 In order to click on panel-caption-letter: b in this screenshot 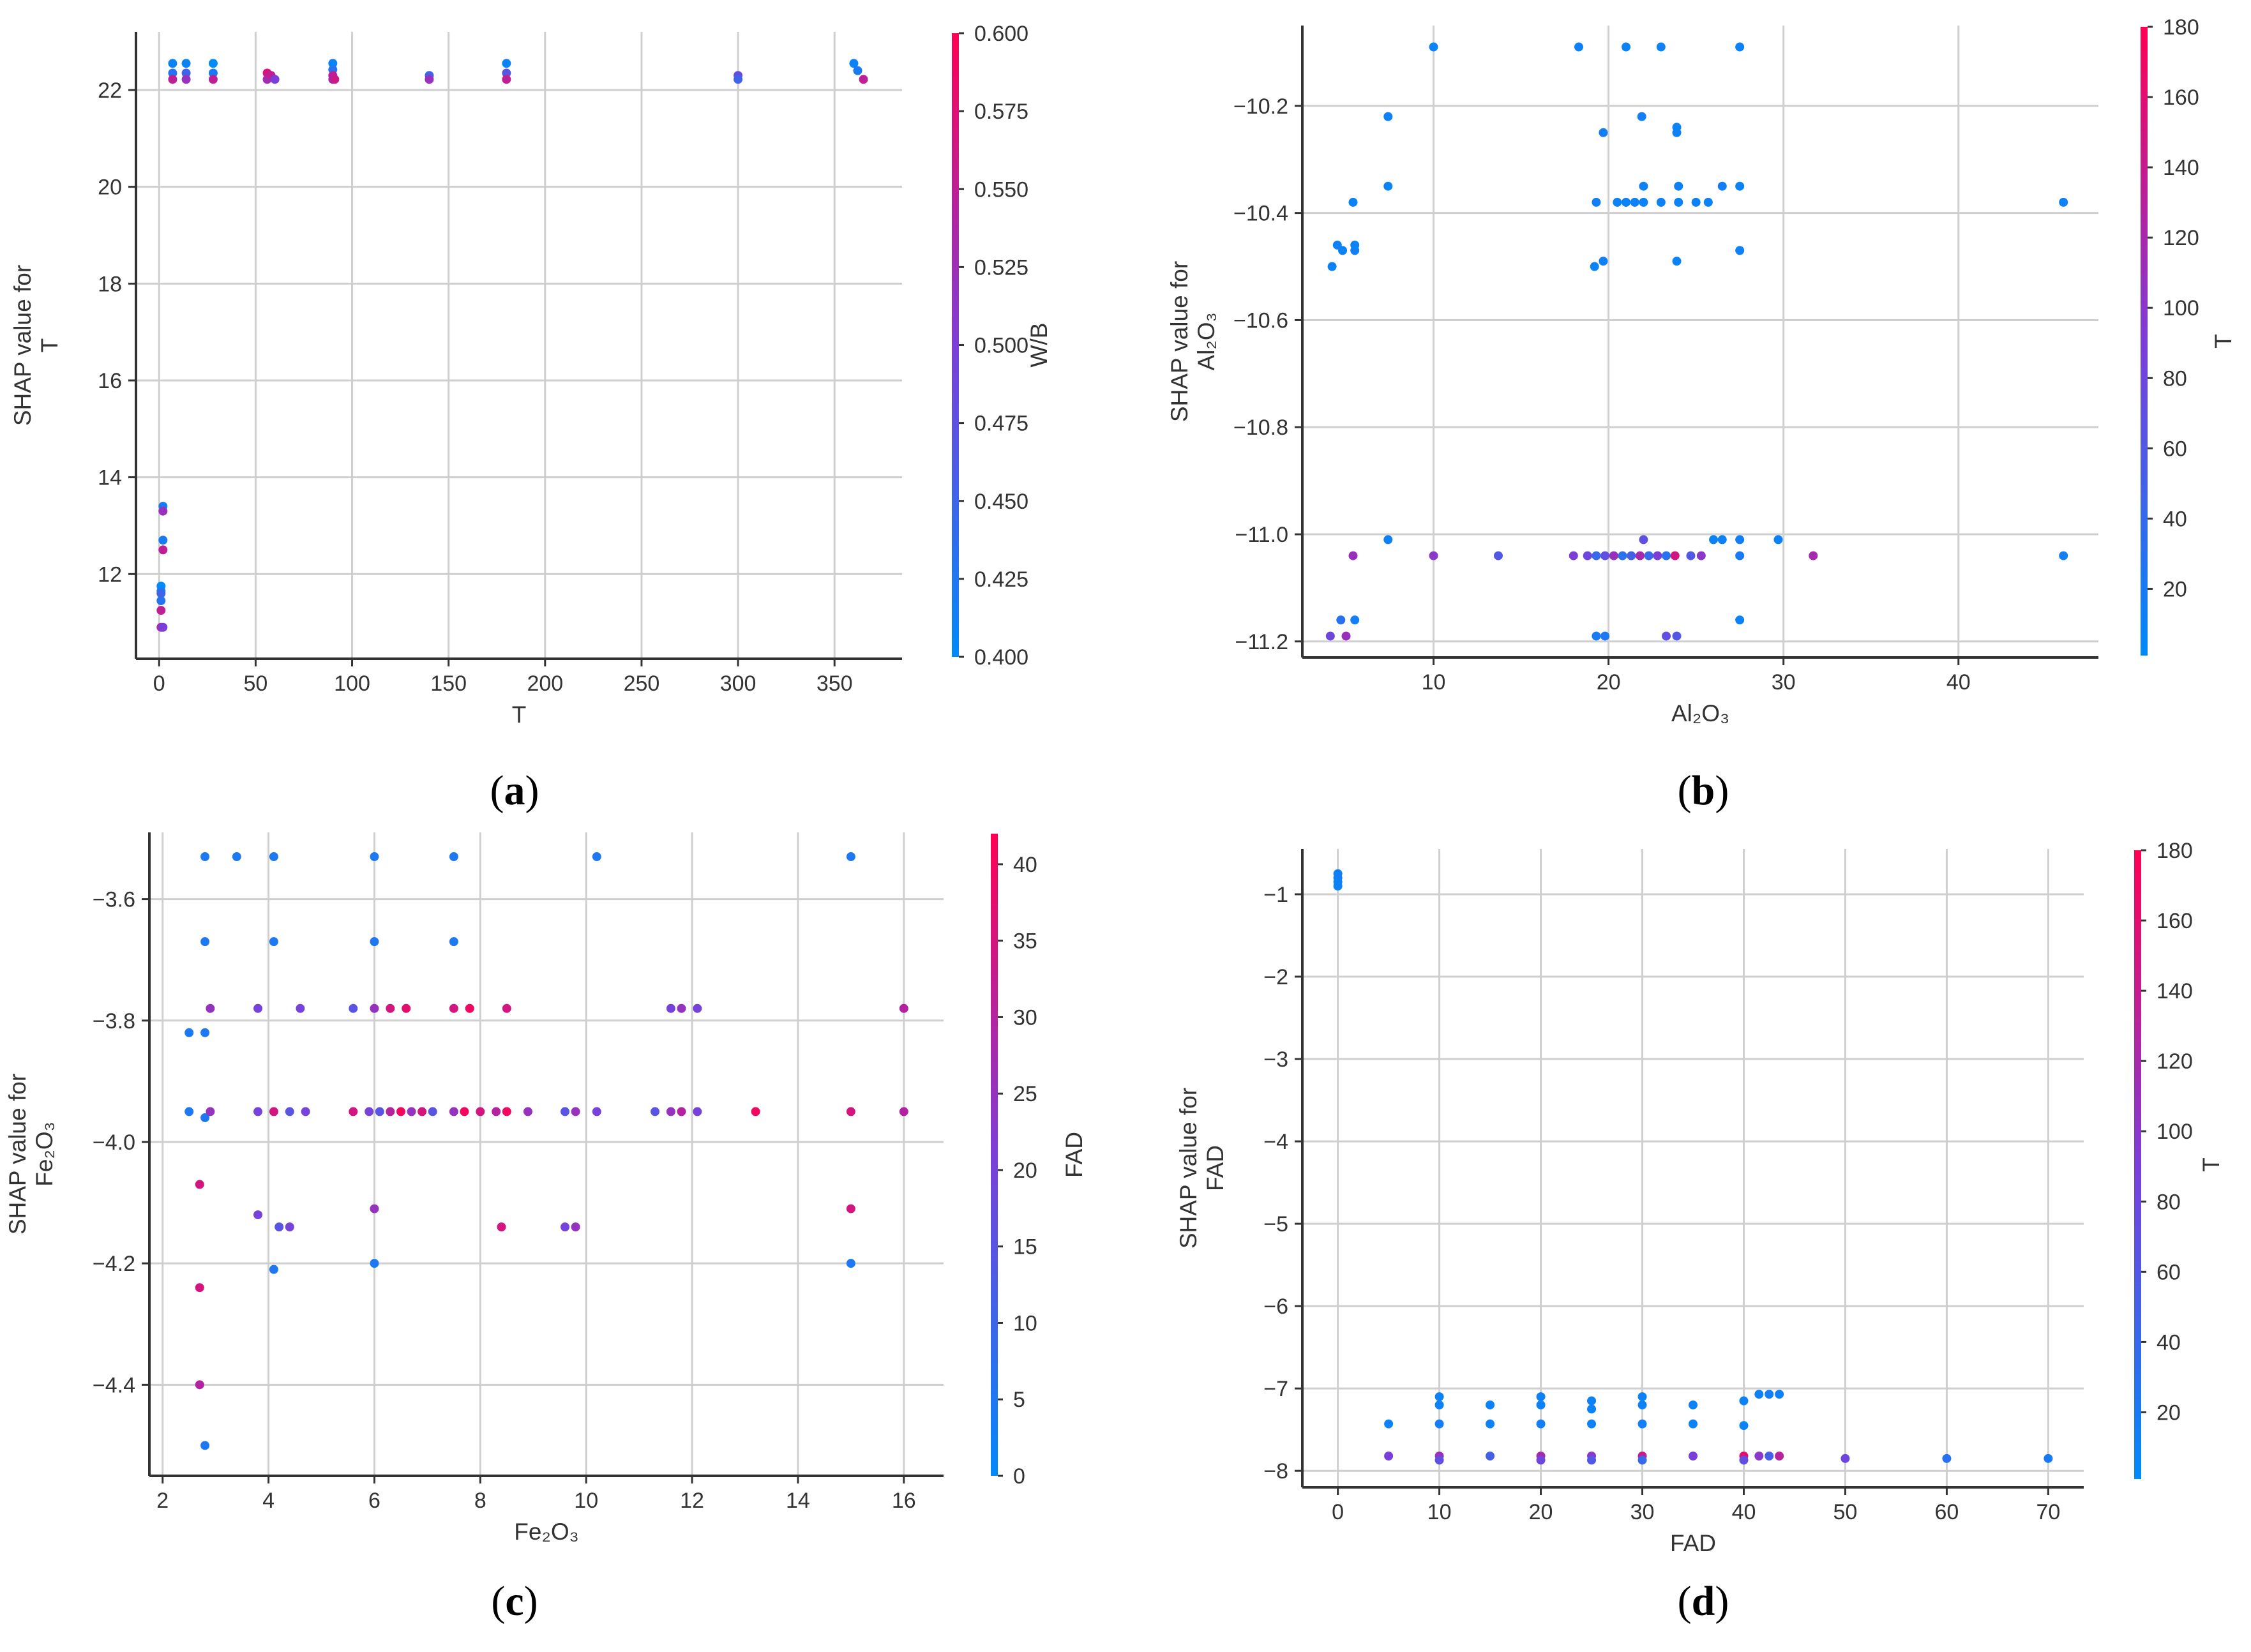, I will do `click(1704, 790)`.